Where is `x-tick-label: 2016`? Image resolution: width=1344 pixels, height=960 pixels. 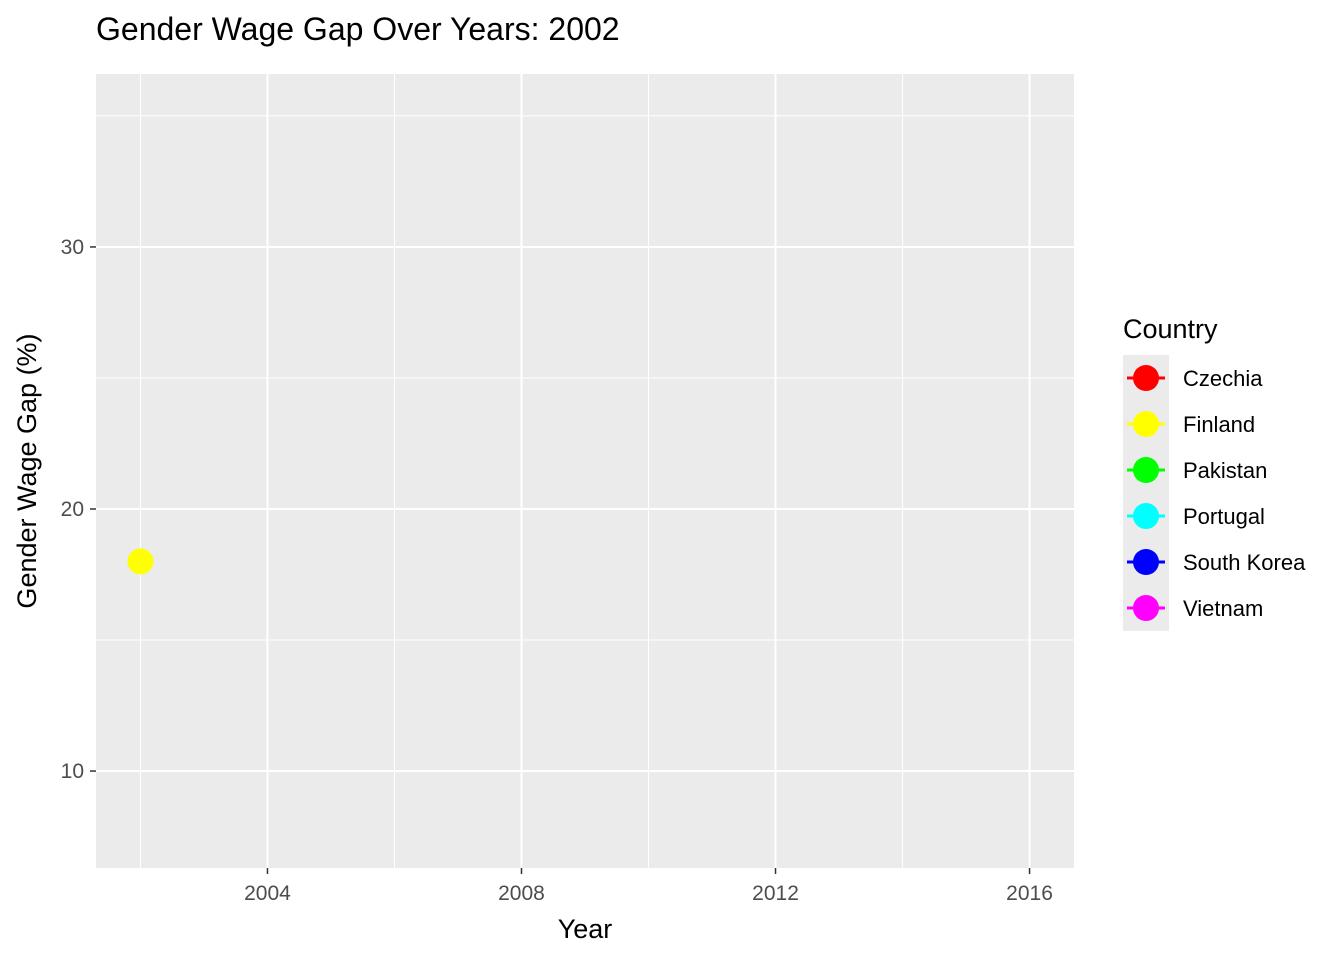
x-tick-label: 2016 is located at coordinates (1029, 893).